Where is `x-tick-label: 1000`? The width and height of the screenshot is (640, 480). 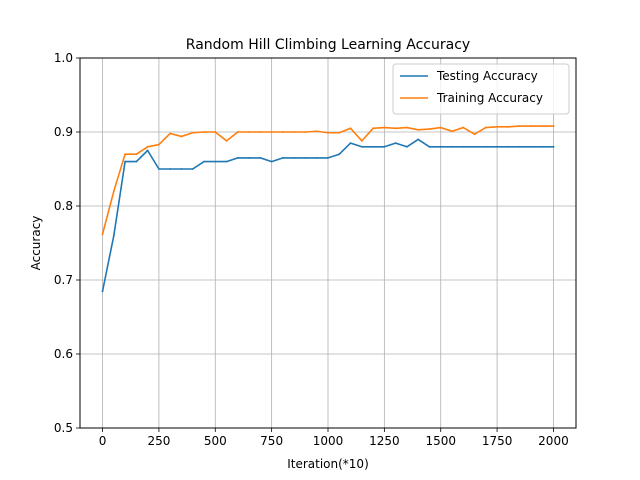
x-tick-label: 1000 is located at coordinates (328, 441).